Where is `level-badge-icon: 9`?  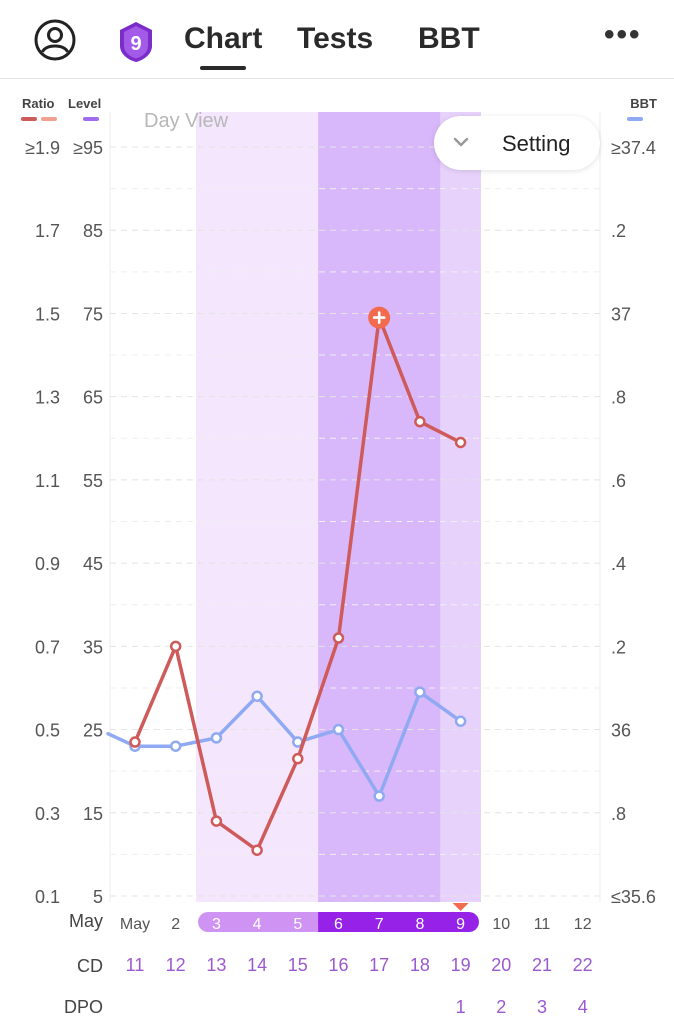
level-badge-icon: 9 is located at coordinates (136, 42).